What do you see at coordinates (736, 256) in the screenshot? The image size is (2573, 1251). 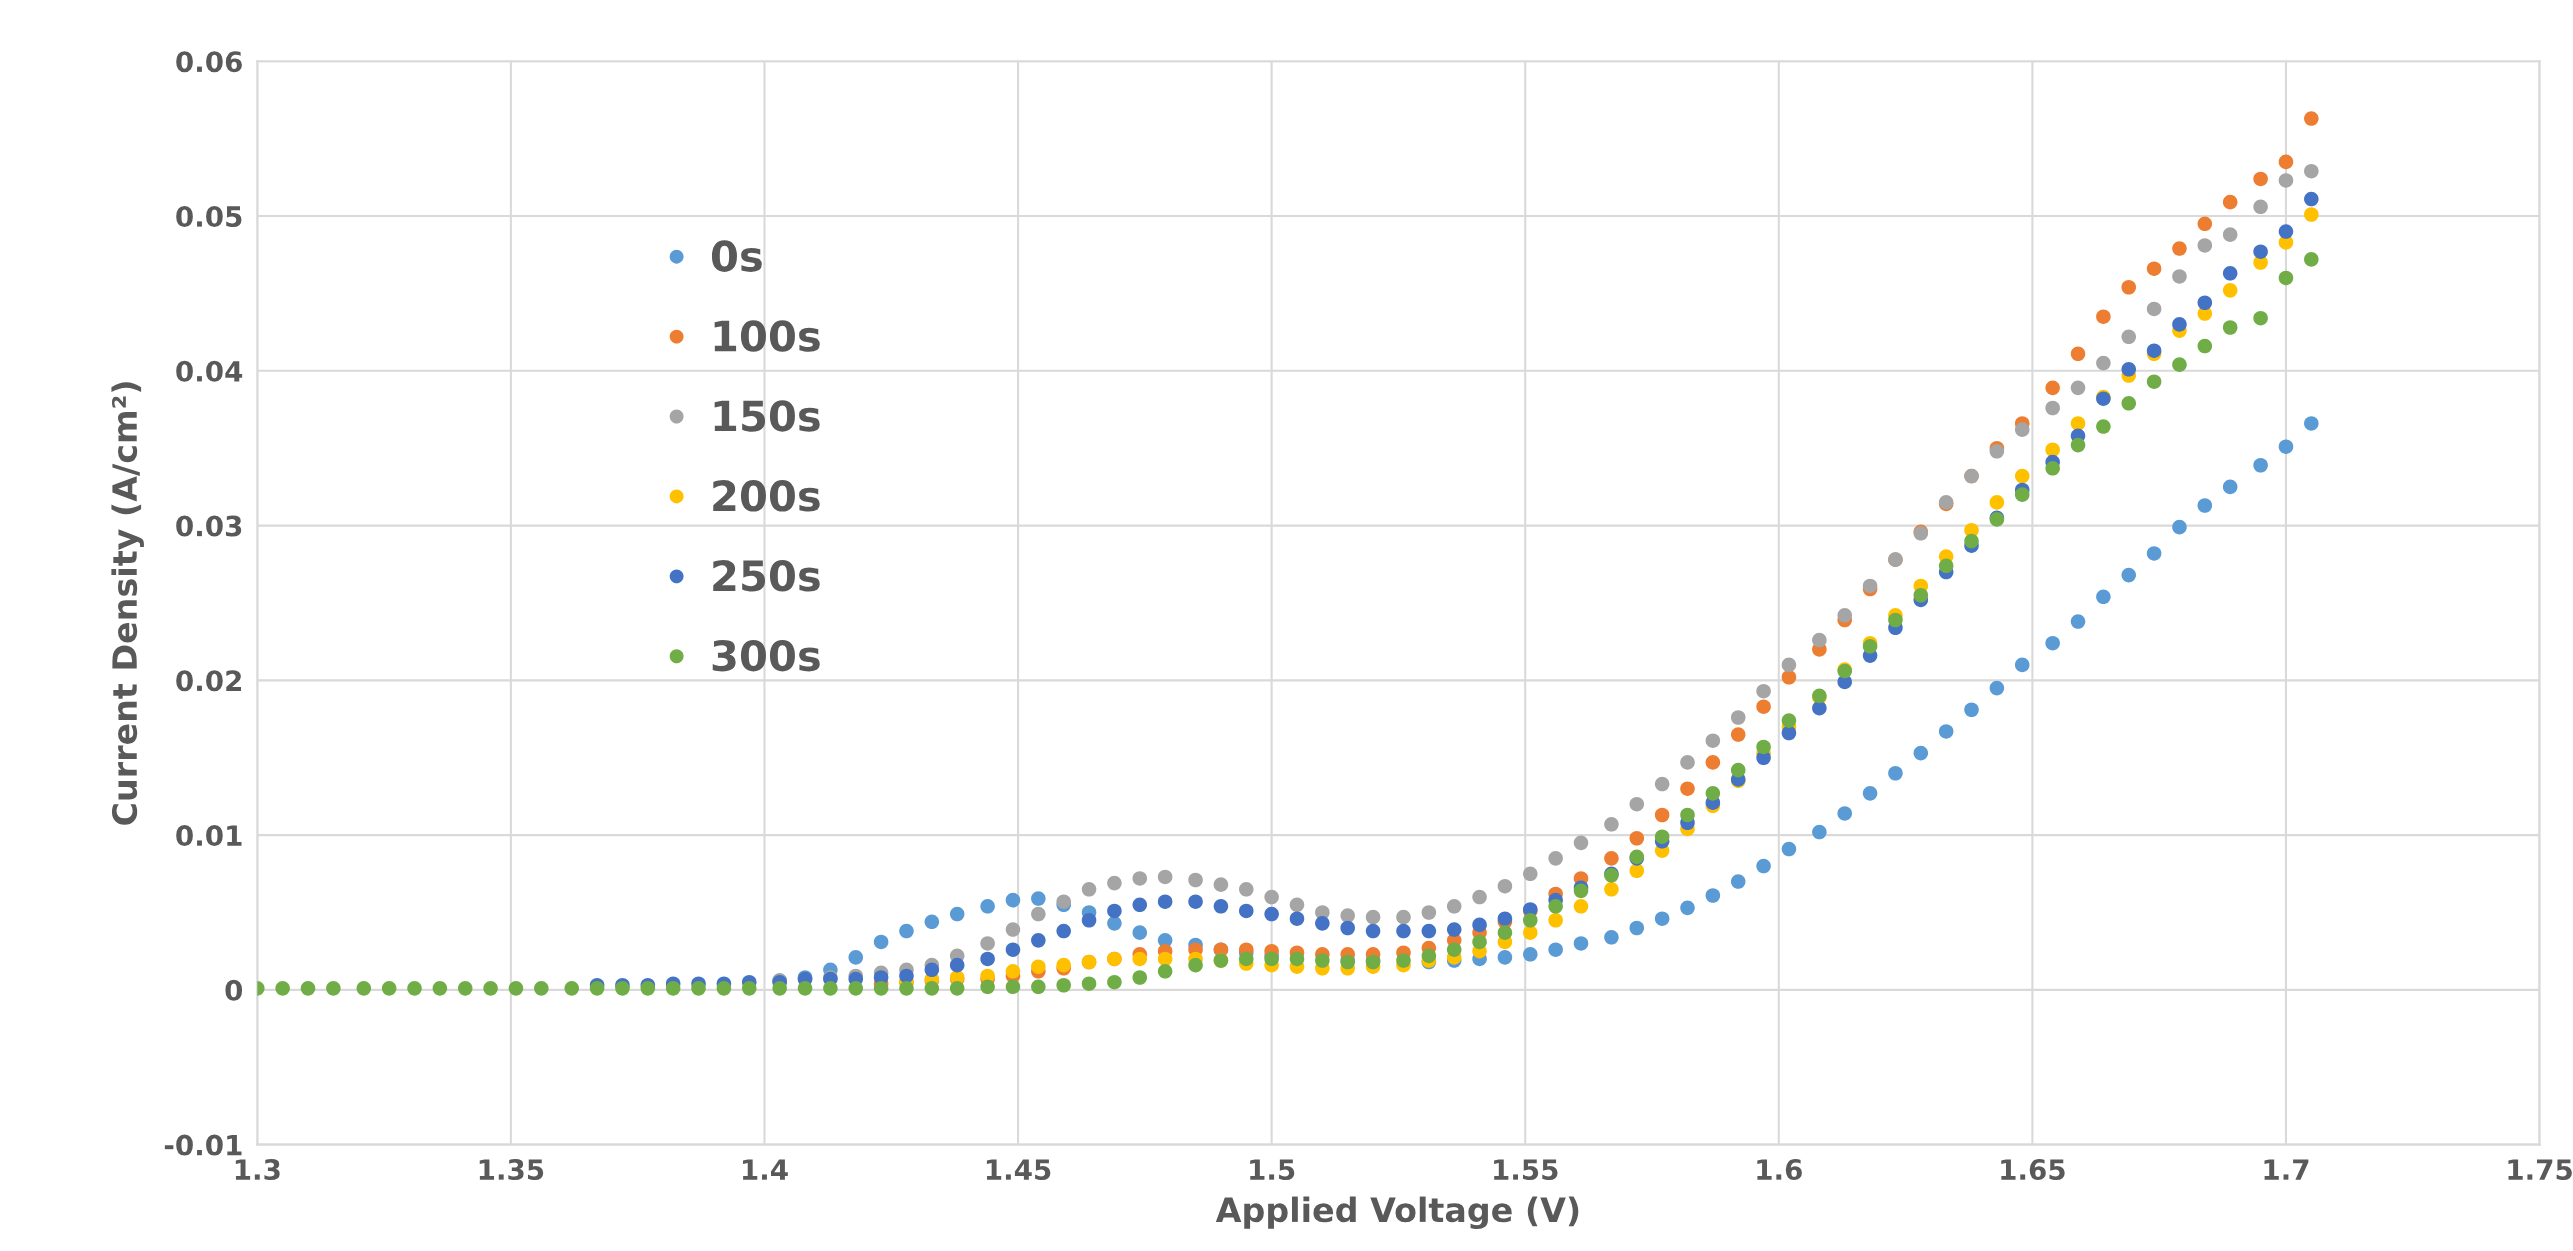 I see `legend-label: 0s` at bounding box center [736, 256].